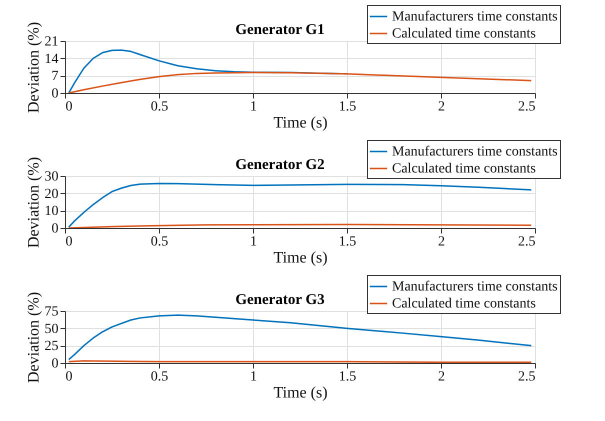  I want to click on y-tick-label: 10, so click(51, 212).